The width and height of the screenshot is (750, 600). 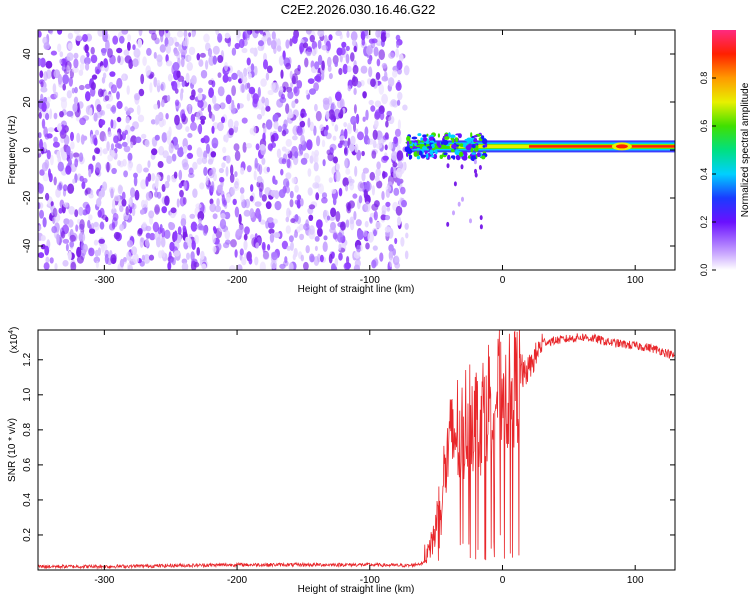 What do you see at coordinates (27, 102) in the screenshot?
I see `spectrogram-y-tick-label: 20` at bounding box center [27, 102].